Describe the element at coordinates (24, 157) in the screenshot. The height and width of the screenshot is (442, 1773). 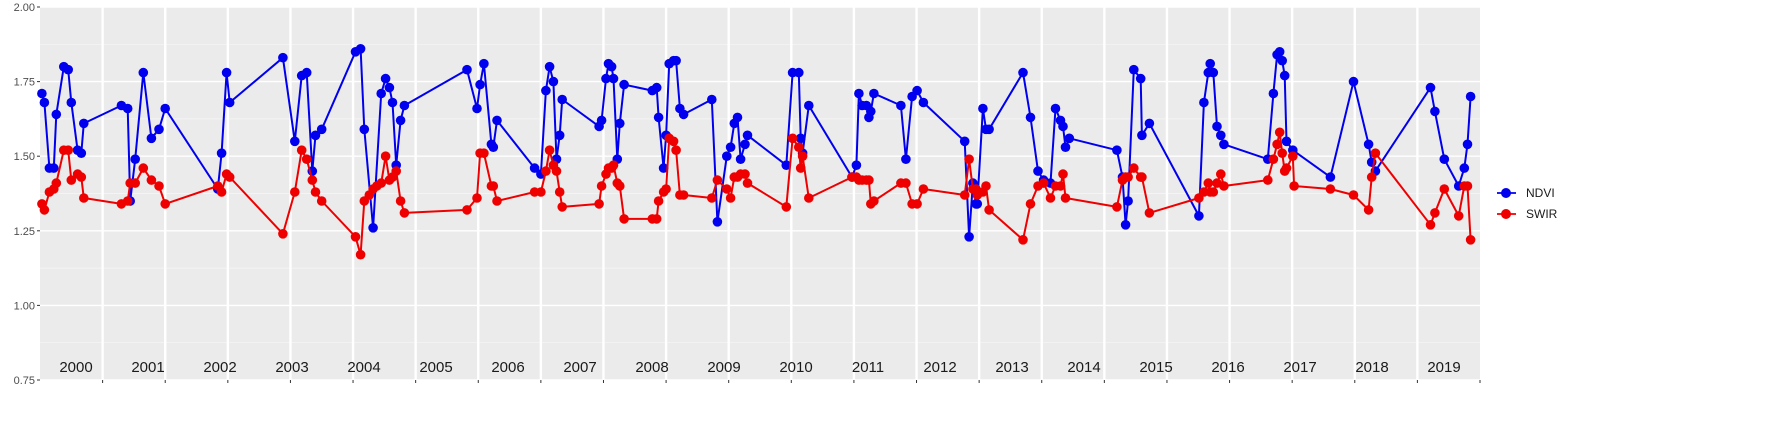
I see `y-tick-label: 1.50` at that location.